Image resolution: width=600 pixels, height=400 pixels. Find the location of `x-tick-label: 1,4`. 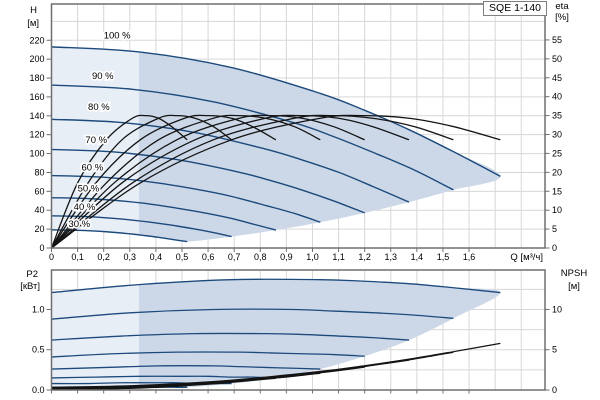

x-tick-label: 1,4 is located at coordinates (417, 257).